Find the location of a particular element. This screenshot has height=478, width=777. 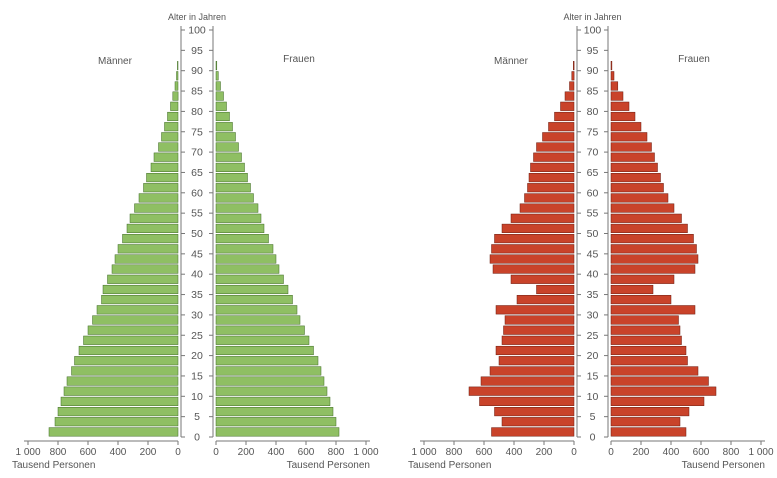

age-tick-label: 75 is located at coordinates (197, 132).